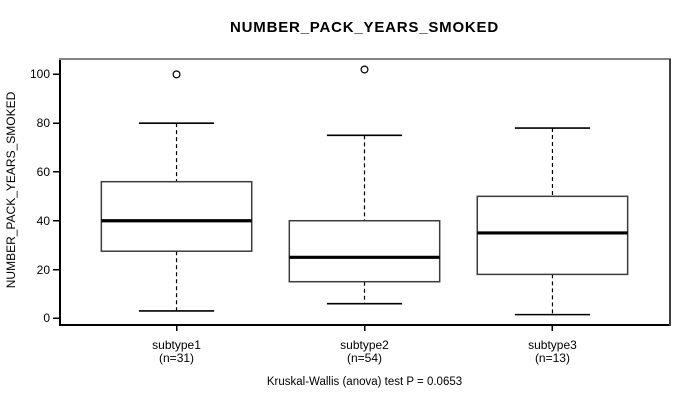 Image resolution: width=700 pixels, height=400 pixels. I want to click on y-tick-label: 20, so click(43, 269).